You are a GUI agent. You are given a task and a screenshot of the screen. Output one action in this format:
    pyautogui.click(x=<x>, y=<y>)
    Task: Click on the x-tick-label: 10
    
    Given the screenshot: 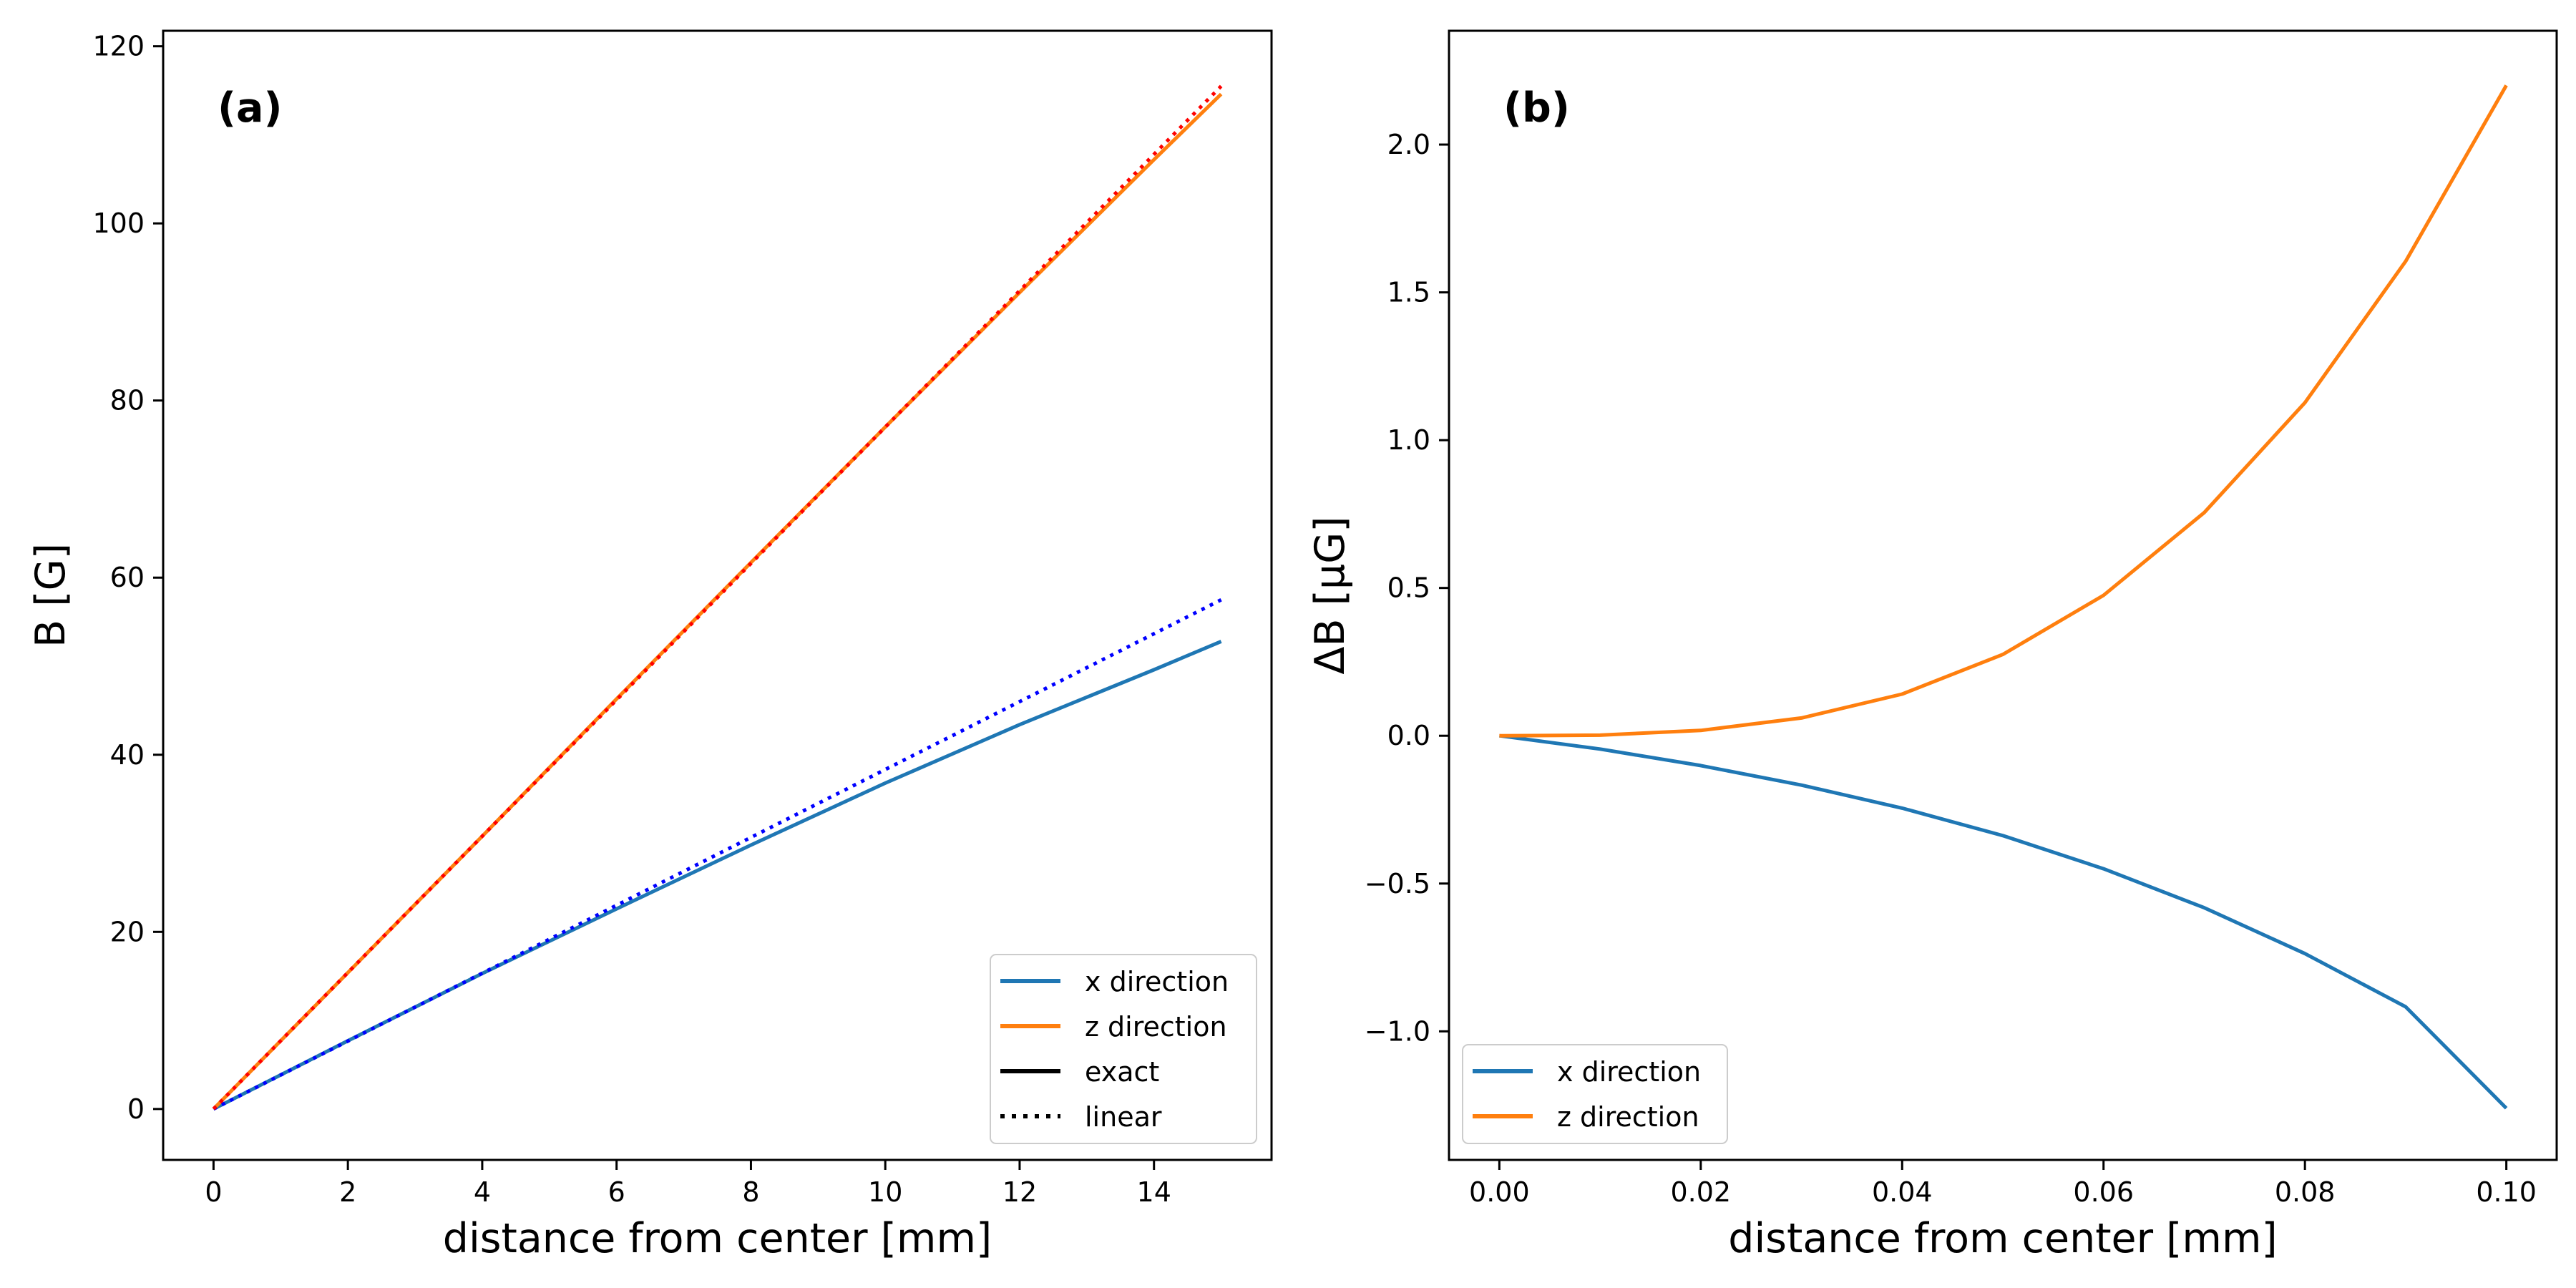 What is the action you would take?
    pyautogui.click(x=885, y=1192)
    